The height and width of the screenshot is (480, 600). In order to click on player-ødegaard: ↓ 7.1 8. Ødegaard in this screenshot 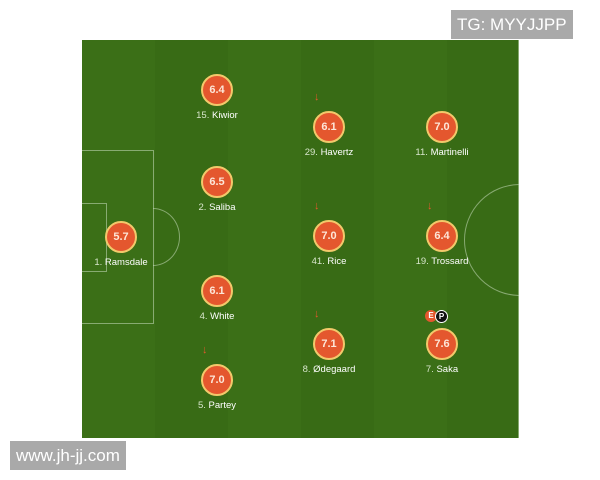, I will do `click(329, 341)`.